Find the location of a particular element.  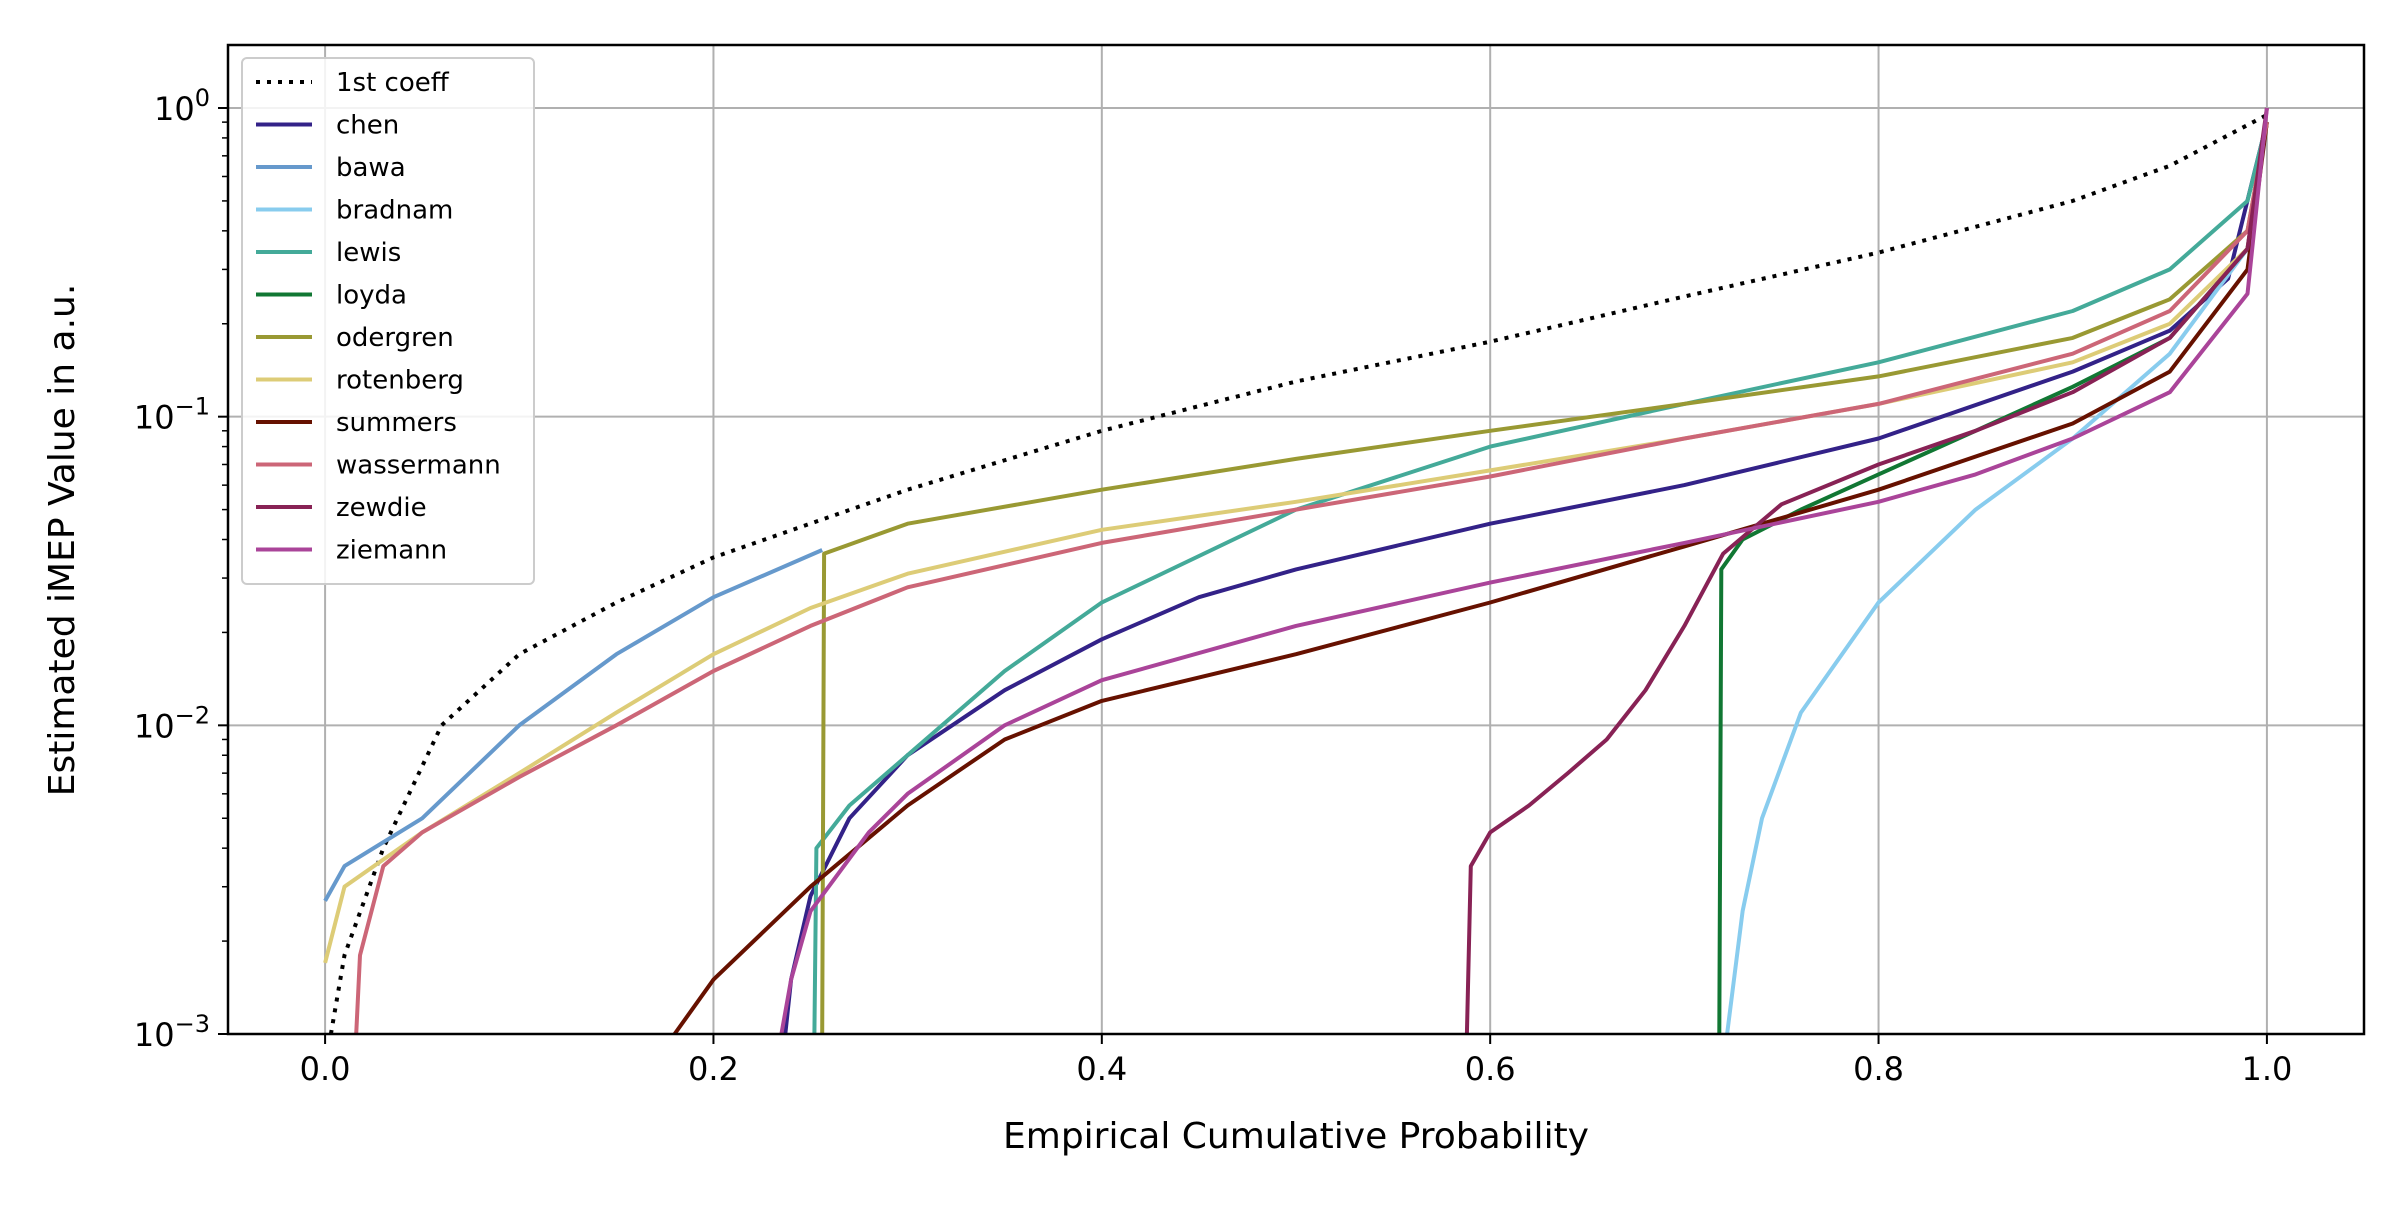

y-tick-label: 10⁻¹ is located at coordinates (172, 415).